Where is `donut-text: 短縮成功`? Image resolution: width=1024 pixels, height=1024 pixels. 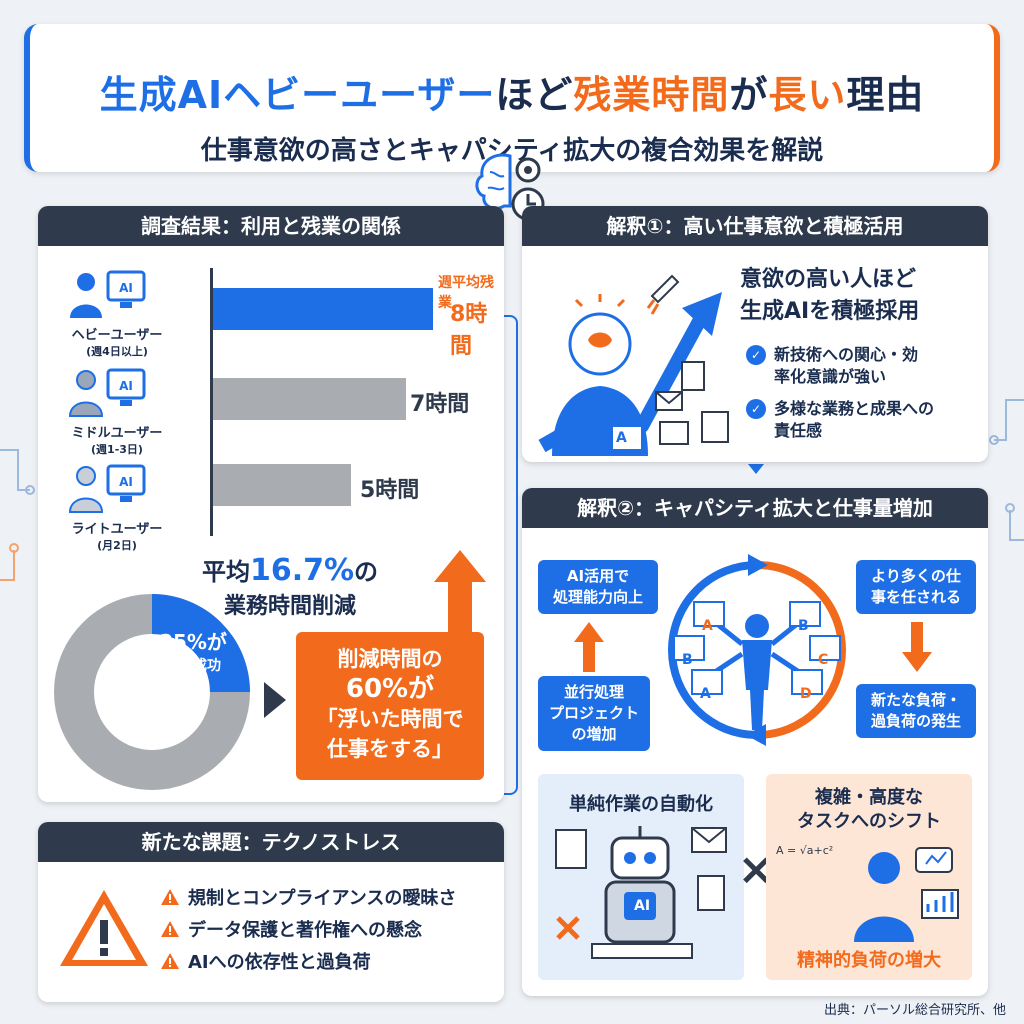 donut-text: 短縮成功 is located at coordinates (193, 666).